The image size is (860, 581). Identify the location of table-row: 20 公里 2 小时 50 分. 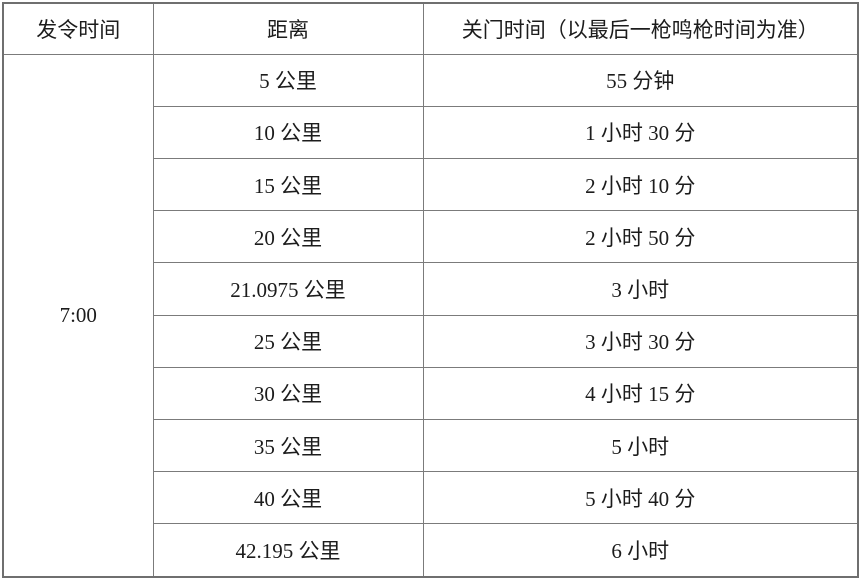
(431, 237).